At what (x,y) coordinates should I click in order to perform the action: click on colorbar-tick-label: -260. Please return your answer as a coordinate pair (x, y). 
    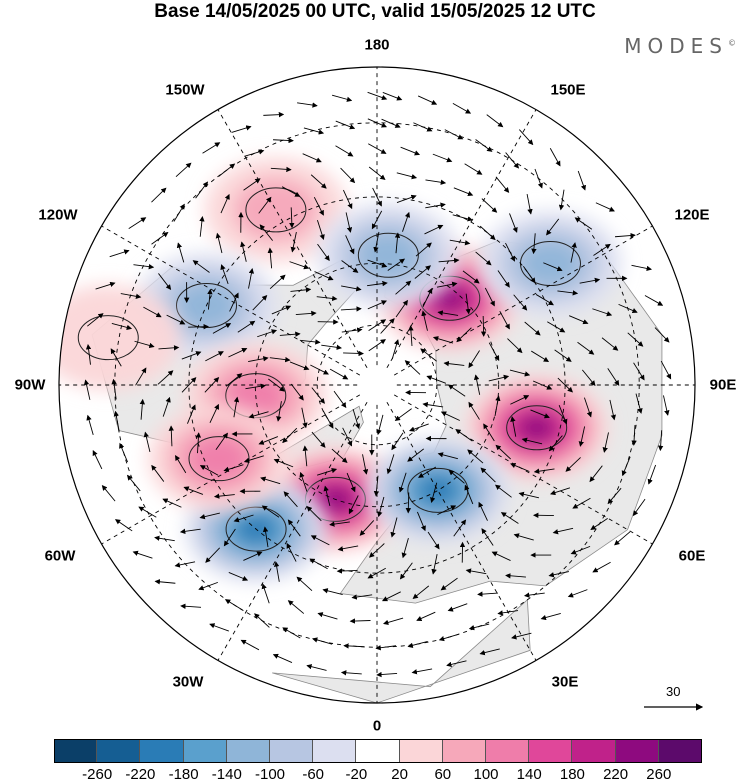
    Looking at the image, I should click on (97, 774).